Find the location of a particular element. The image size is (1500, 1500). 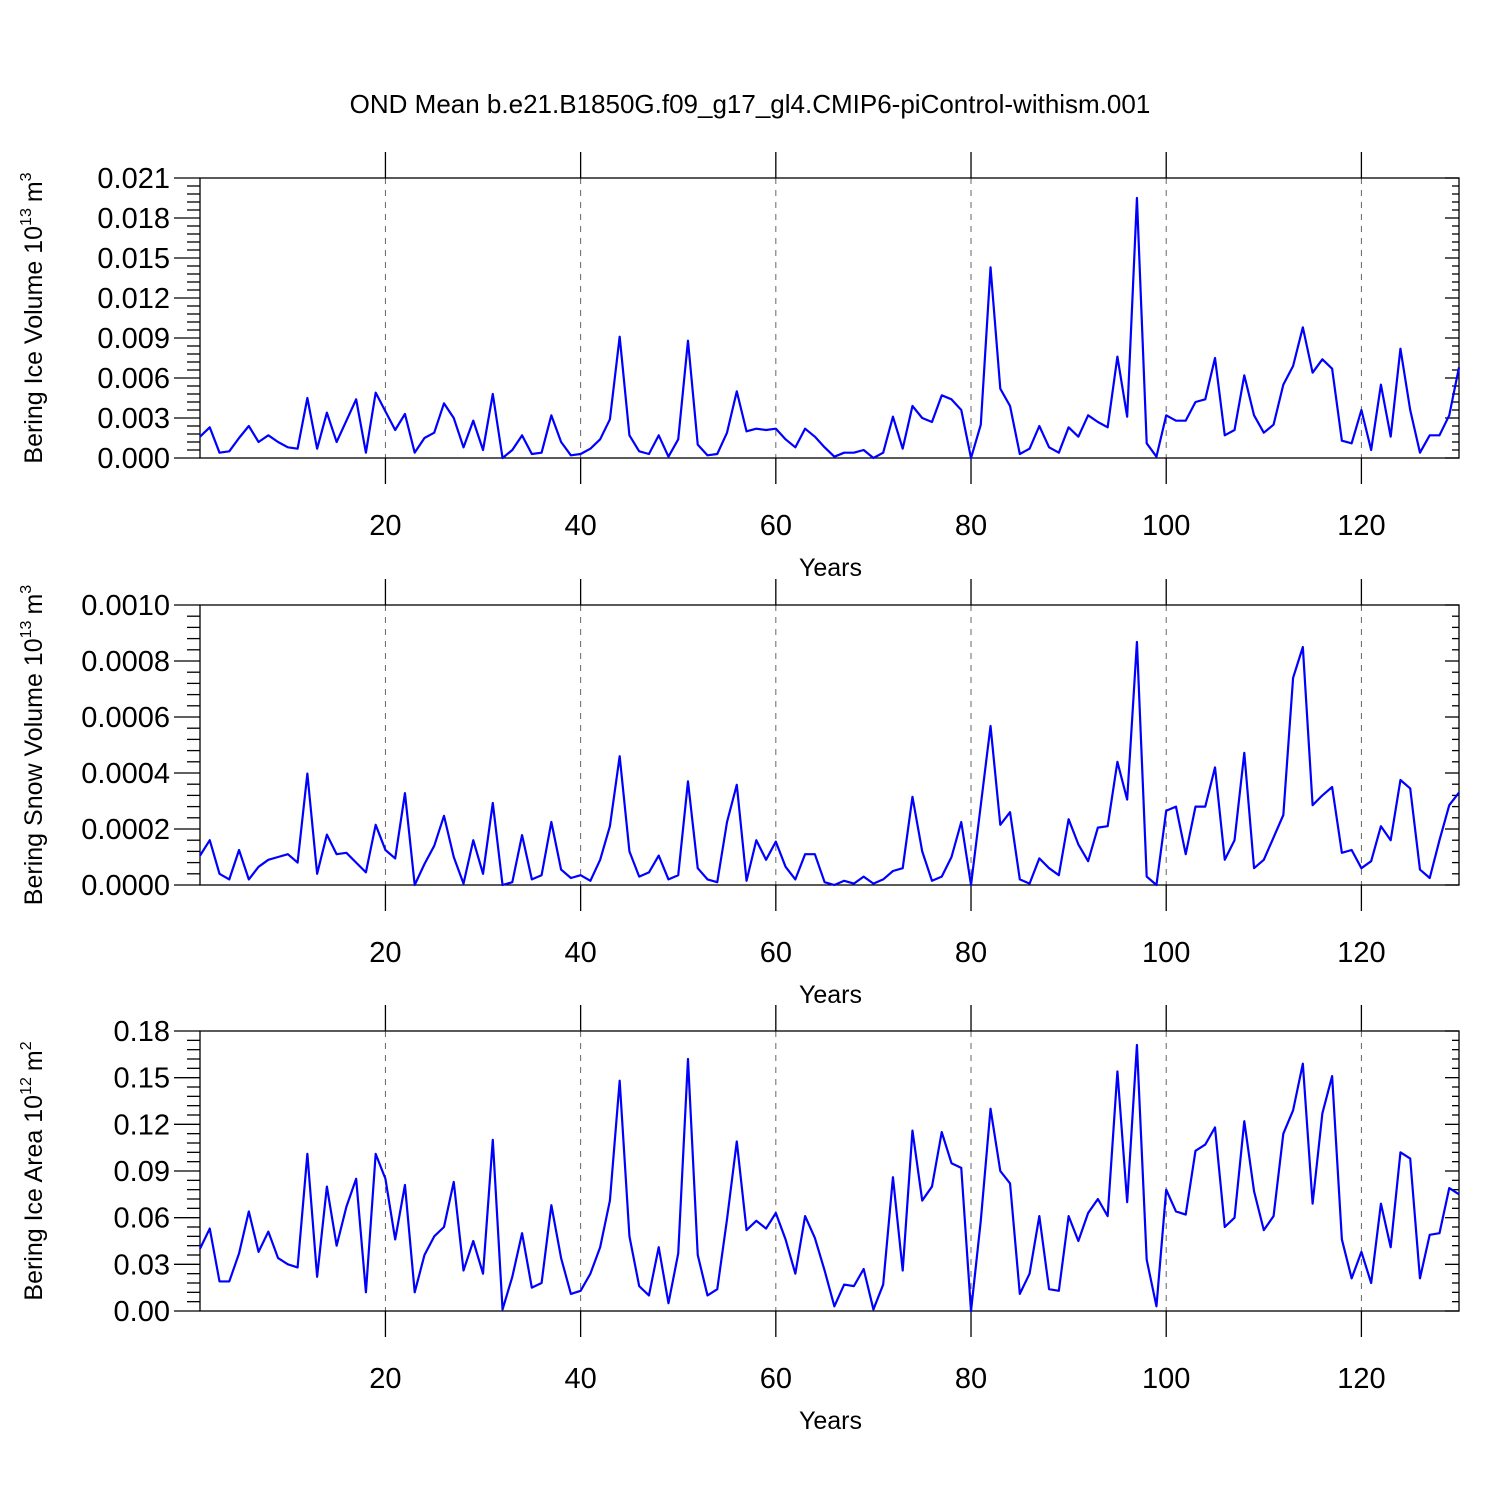

y-tick-label: 0.0000 is located at coordinates (125, 886).